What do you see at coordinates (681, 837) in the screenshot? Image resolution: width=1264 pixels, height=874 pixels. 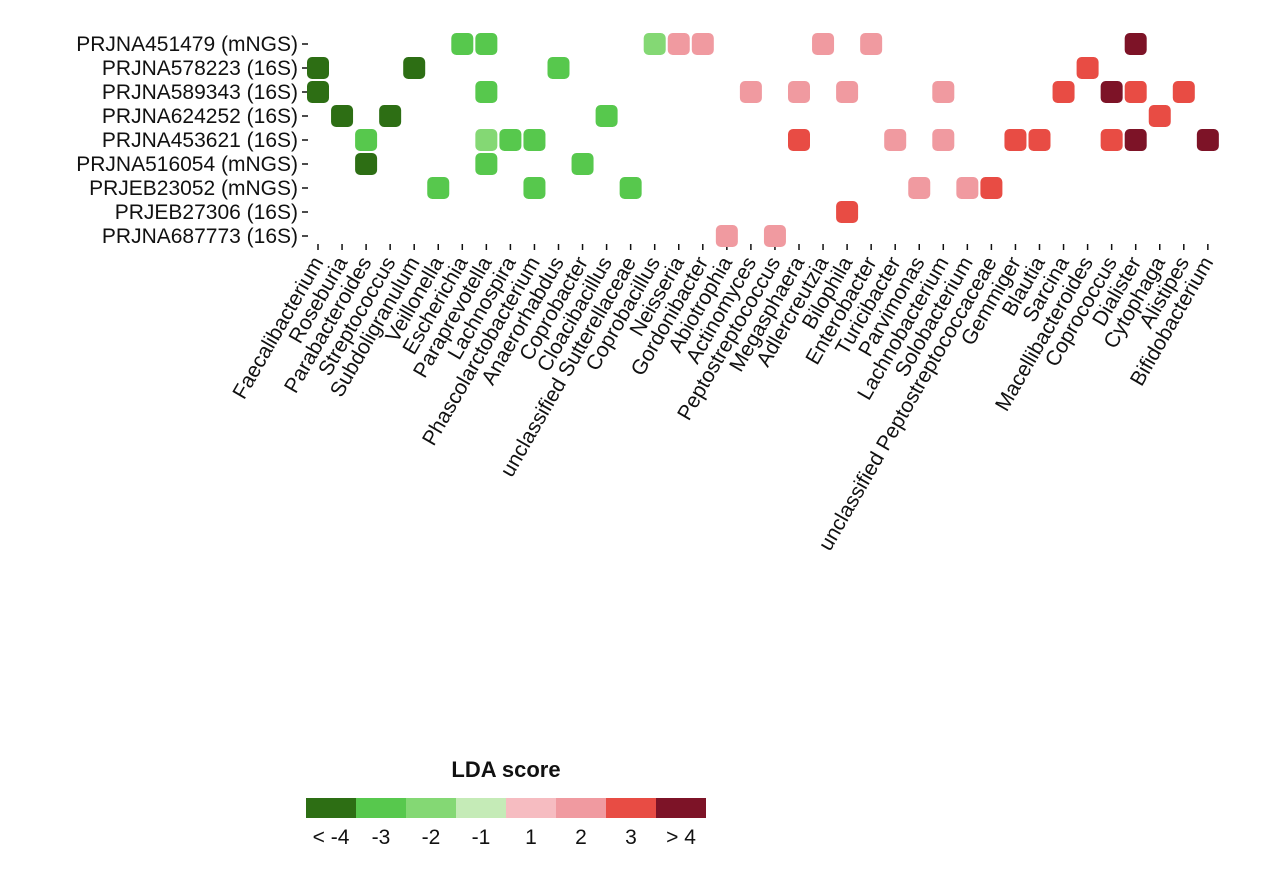 I see `legend-label: > 4` at bounding box center [681, 837].